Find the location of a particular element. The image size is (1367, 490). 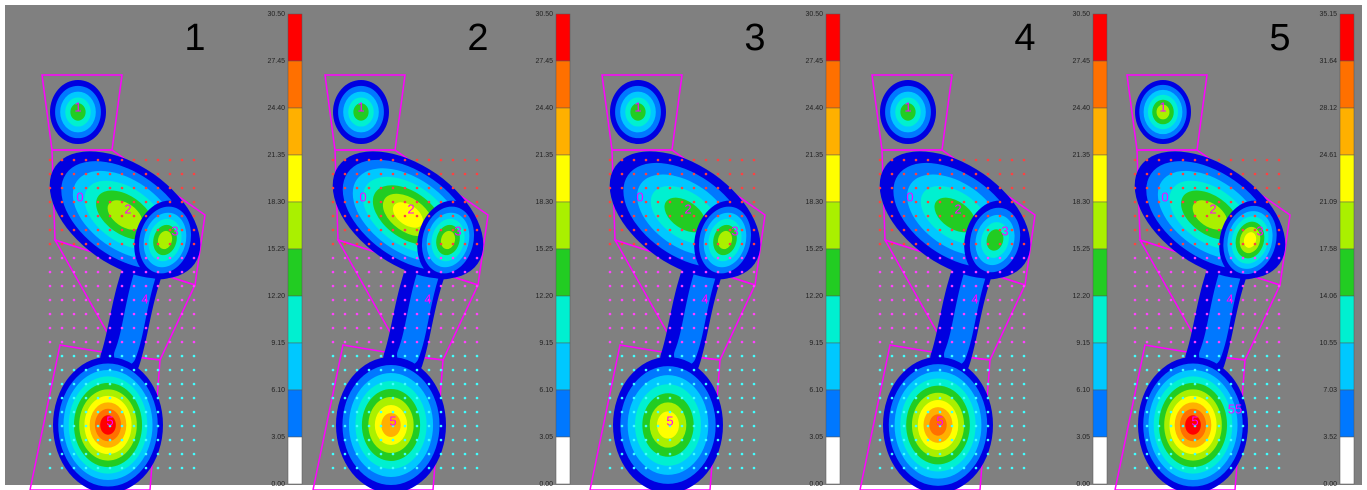

region-label: 4 is located at coordinates (974, 298).